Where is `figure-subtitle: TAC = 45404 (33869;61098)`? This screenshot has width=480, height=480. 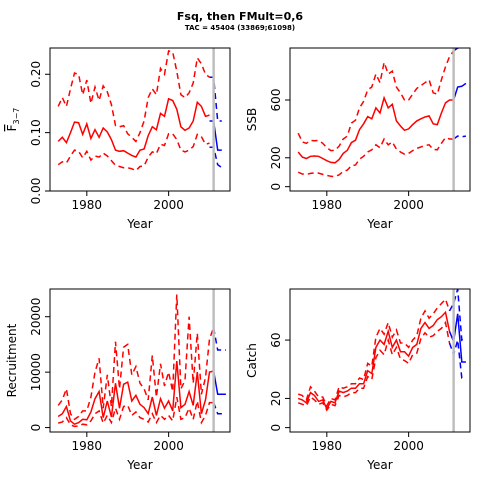
figure-subtitle: TAC = 45404 (33869;61098) is located at coordinates (240, 28).